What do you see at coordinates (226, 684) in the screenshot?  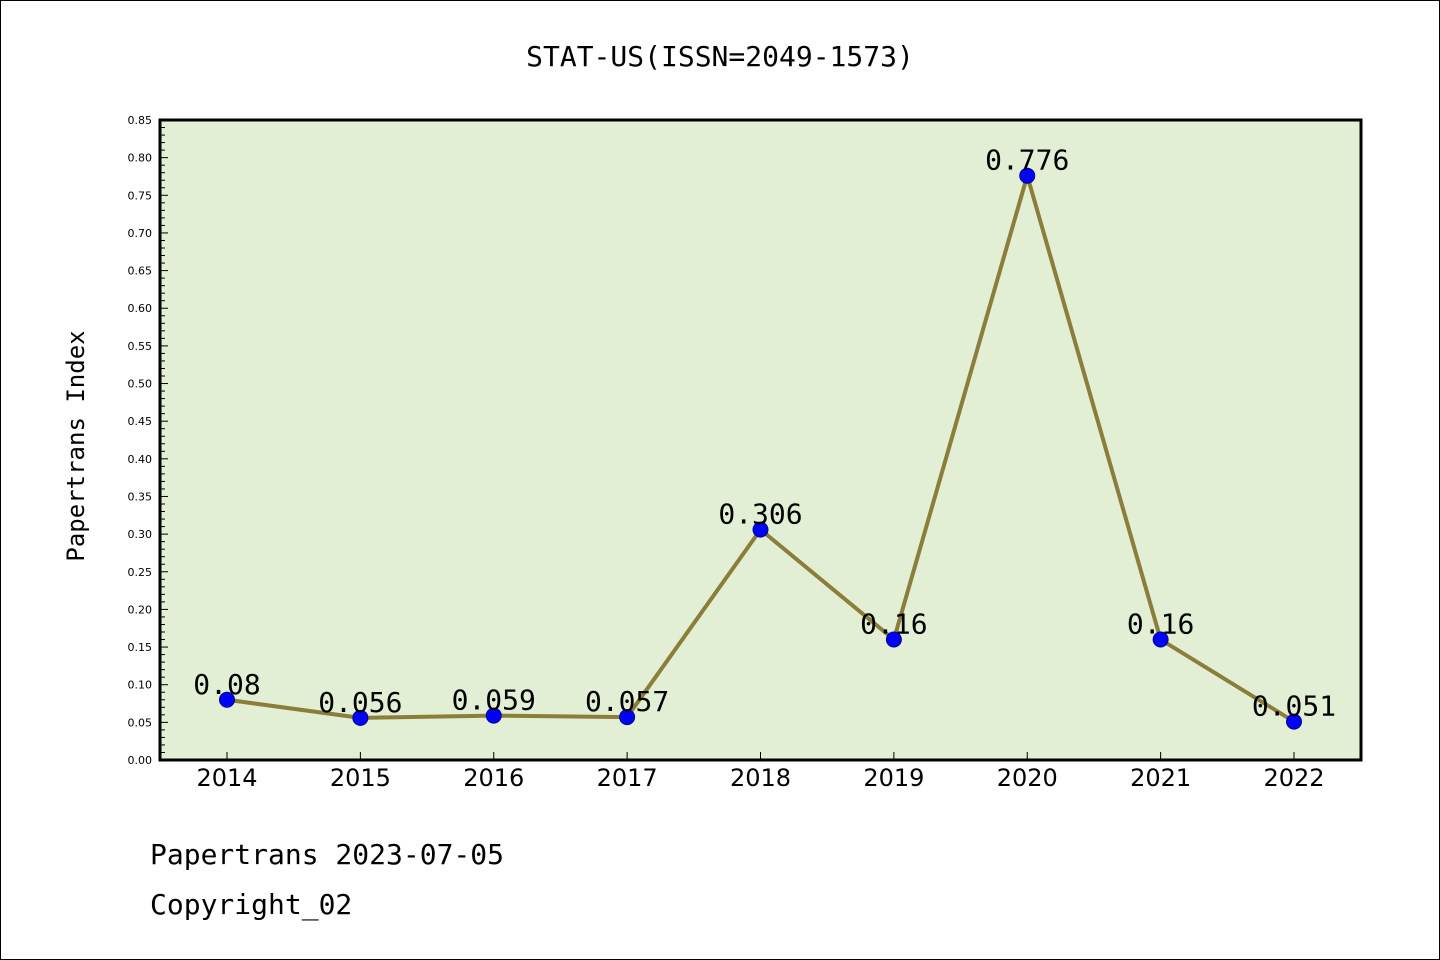 I see `data-label: 0.08` at bounding box center [226, 684].